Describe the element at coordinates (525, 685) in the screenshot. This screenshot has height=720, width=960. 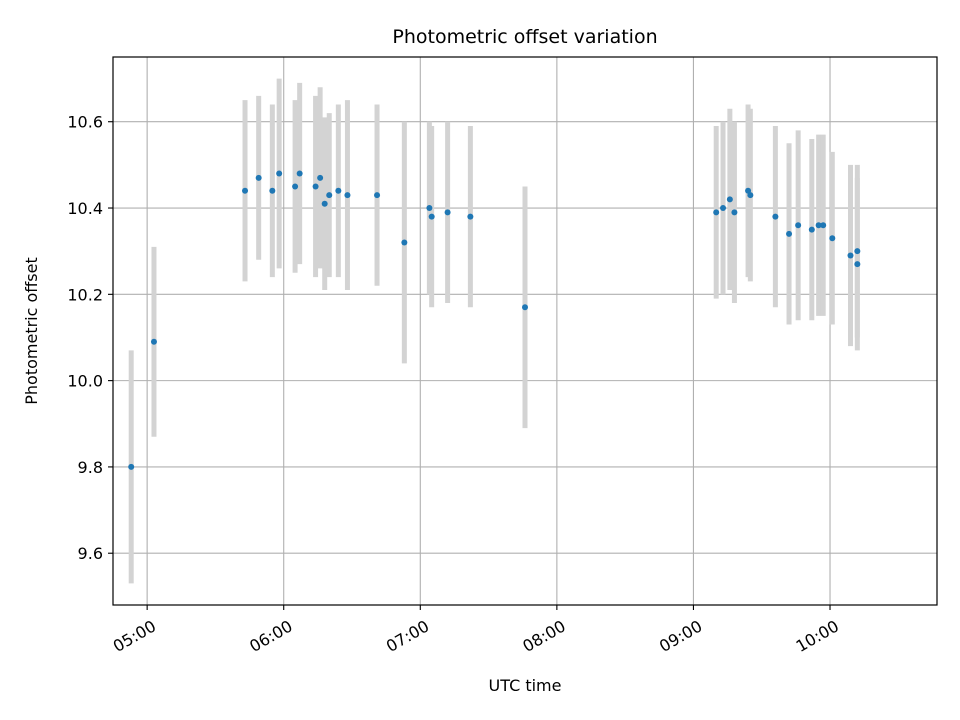
I see `x-axis-label: UTC time` at that location.